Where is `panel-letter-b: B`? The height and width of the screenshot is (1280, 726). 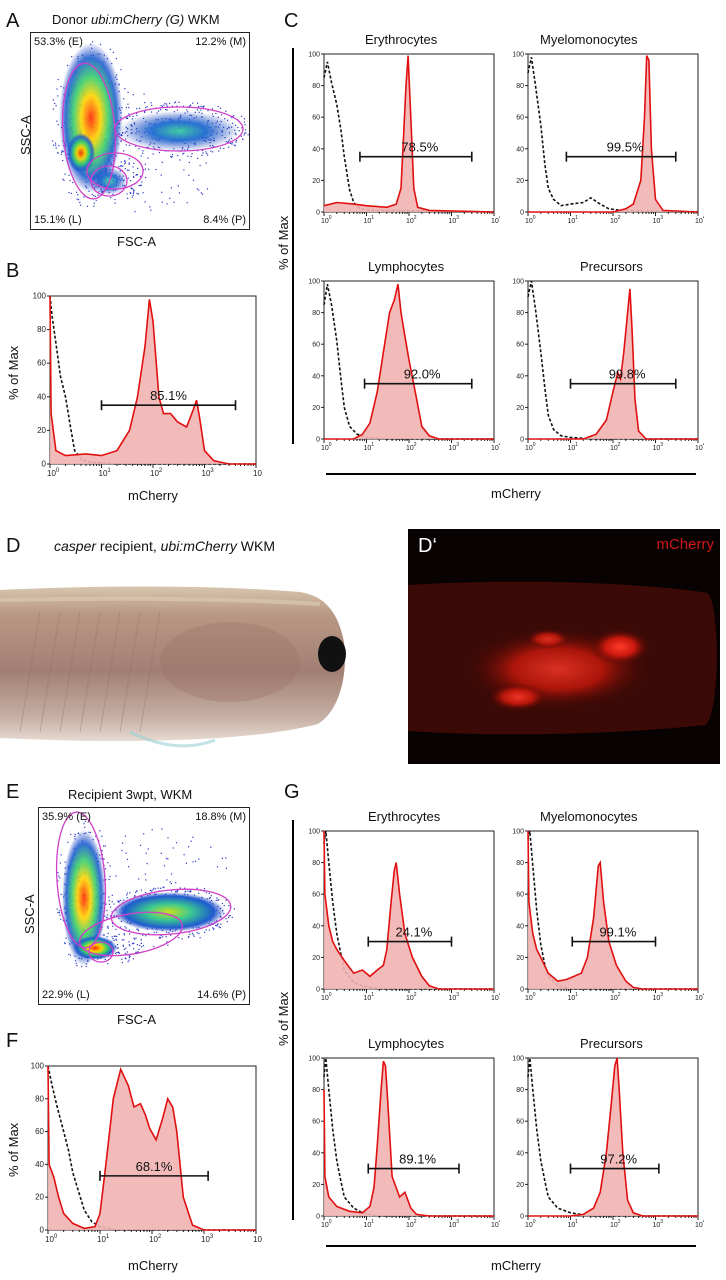
panel-letter-b: B is located at coordinates (13, 271).